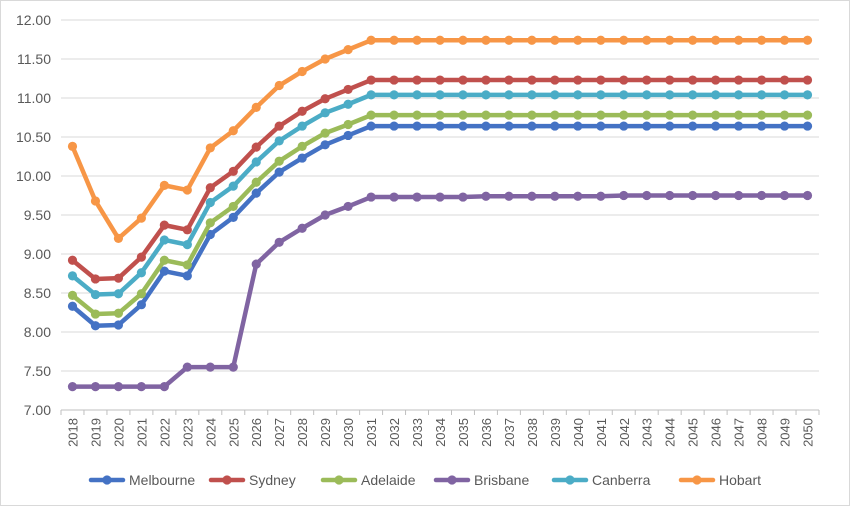 Image resolution: width=850 pixels, height=510 pixels. I want to click on x-tick-label: 2044, so click(670, 432).